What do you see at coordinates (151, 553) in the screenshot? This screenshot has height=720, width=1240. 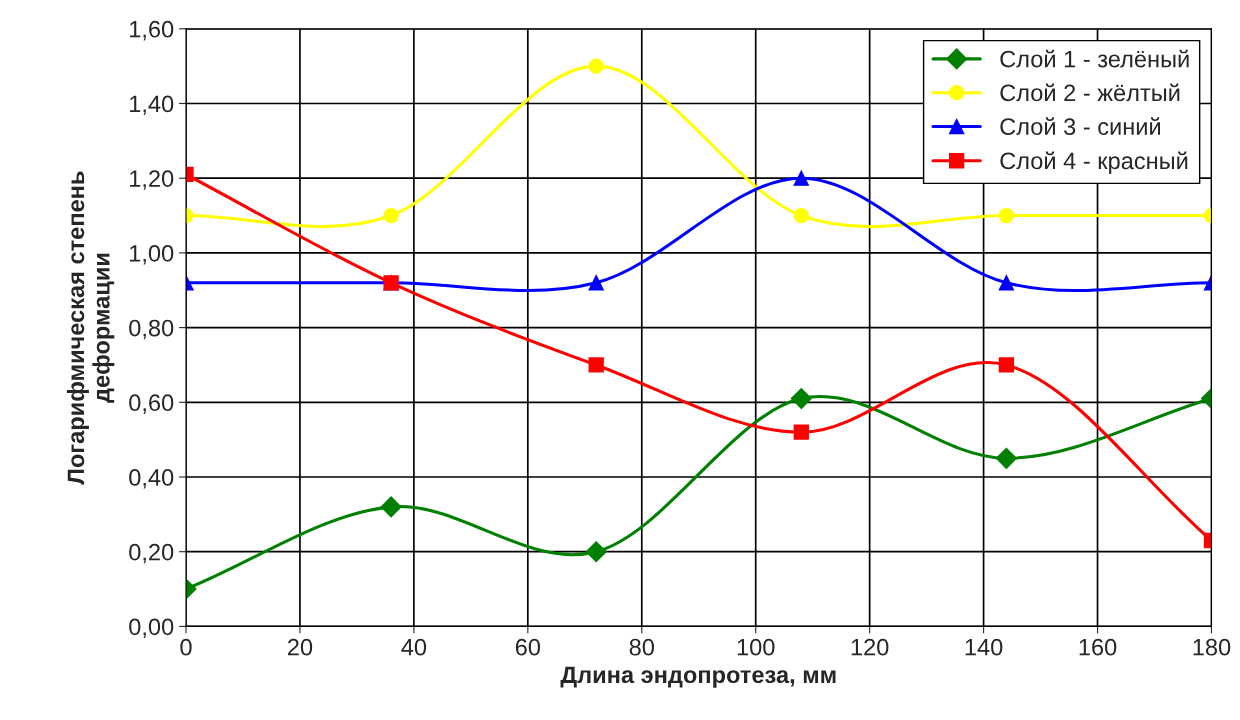 I see `y-tick-label: 0,20` at bounding box center [151, 553].